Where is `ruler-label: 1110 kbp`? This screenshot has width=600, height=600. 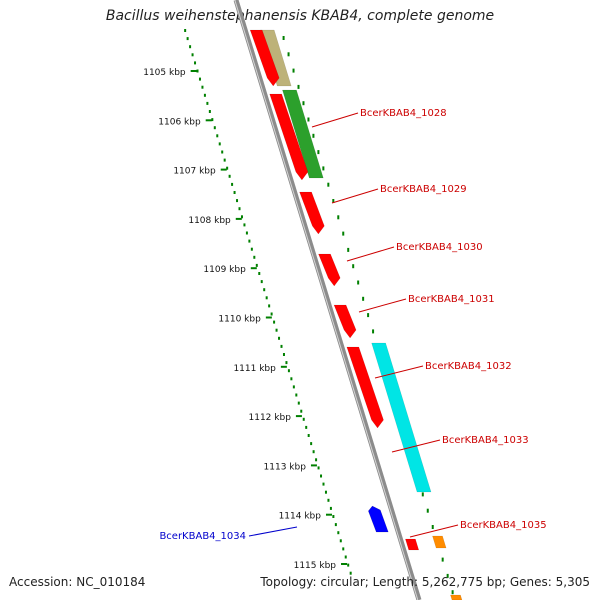 ruler-label: 1110 kbp is located at coordinates (239, 320).